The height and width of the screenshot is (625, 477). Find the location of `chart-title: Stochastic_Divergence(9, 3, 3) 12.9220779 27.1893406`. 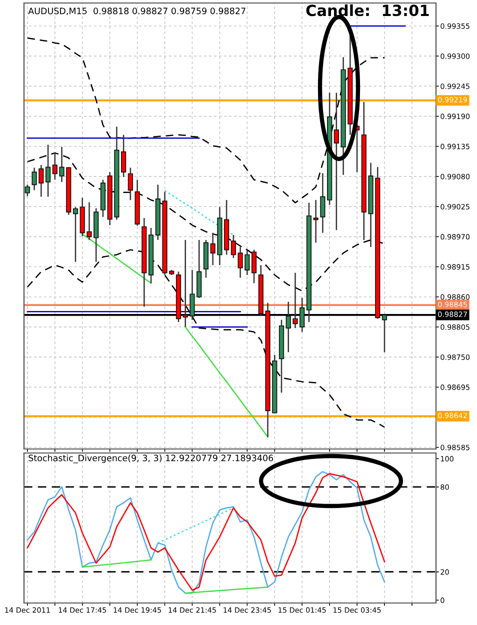

chart-title: Stochastic_Divergence(9, 3, 3) 12.9220779 27.1893406 is located at coordinates (151, 459).